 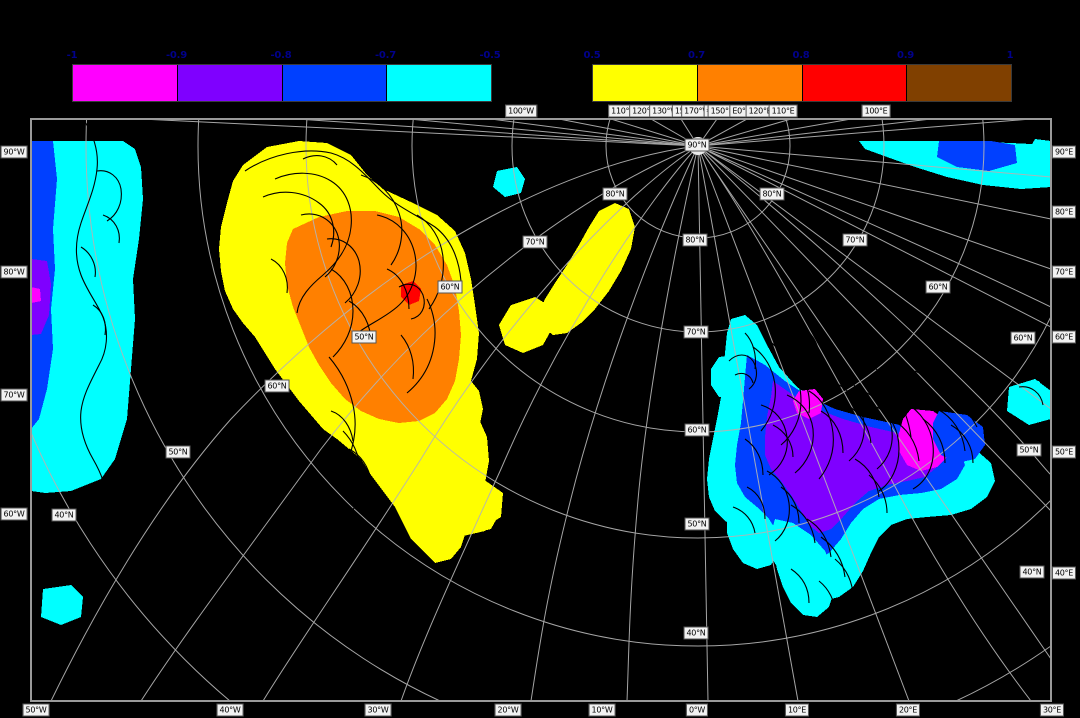 What do you see at coordinates (508, 710) in the screenshot?
I see `bottom-longitude-label-3: 20°W` at bounding box center [508, 710].